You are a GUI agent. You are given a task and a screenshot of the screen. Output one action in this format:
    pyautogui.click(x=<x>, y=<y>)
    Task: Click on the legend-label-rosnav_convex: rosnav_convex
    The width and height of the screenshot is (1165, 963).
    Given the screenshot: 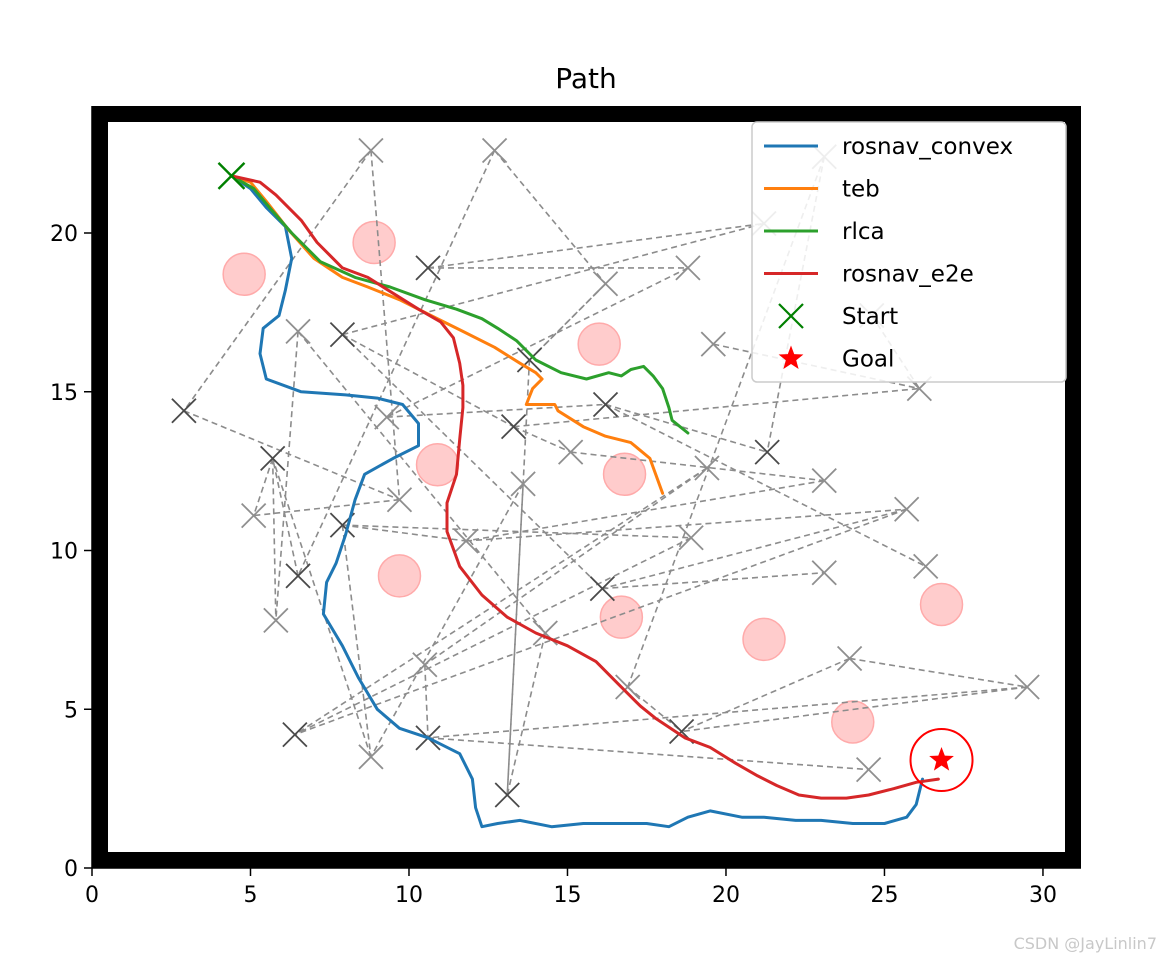 What is the action you would take?
    pyautogui.click(x=927, y=147)
    